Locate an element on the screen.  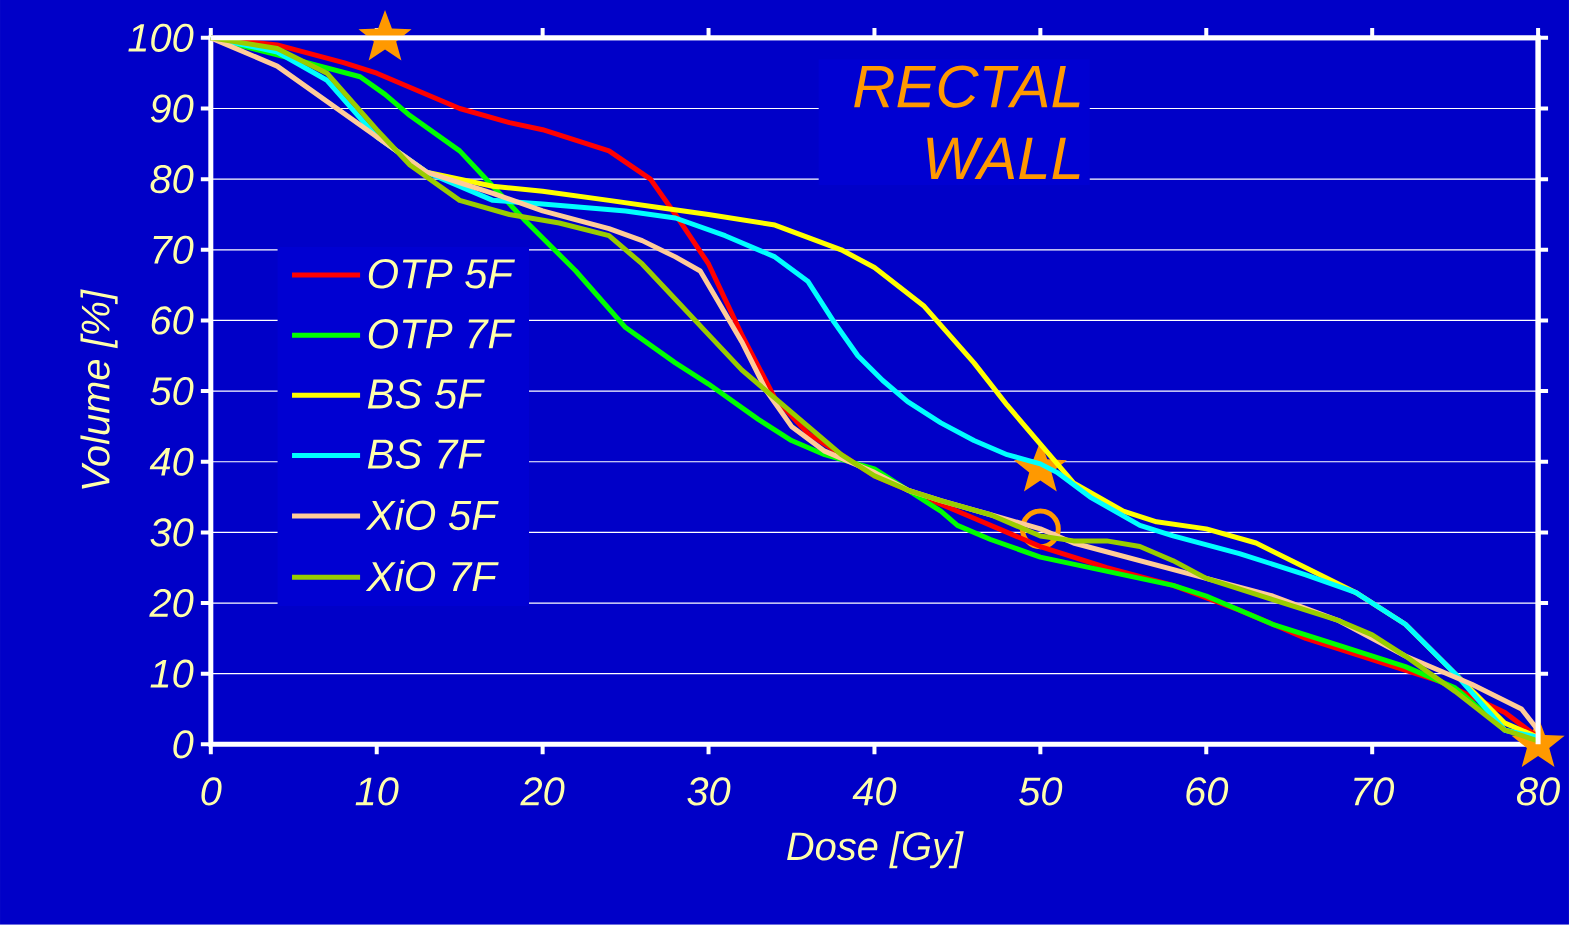
x-tick-label: 70 is located at coordinates (1374, 791).